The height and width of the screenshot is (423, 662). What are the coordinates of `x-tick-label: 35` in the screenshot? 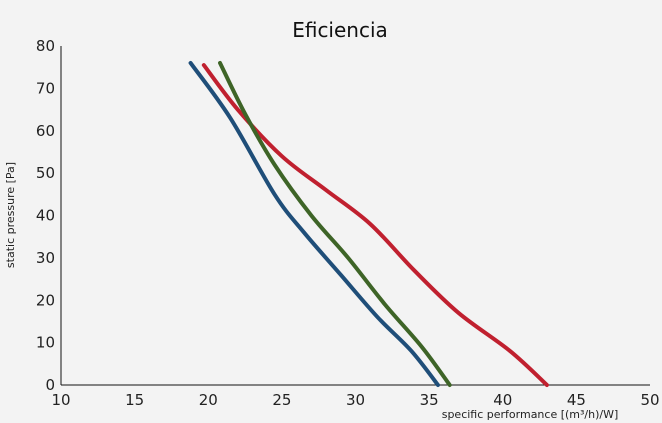 It's located at (429, 400).